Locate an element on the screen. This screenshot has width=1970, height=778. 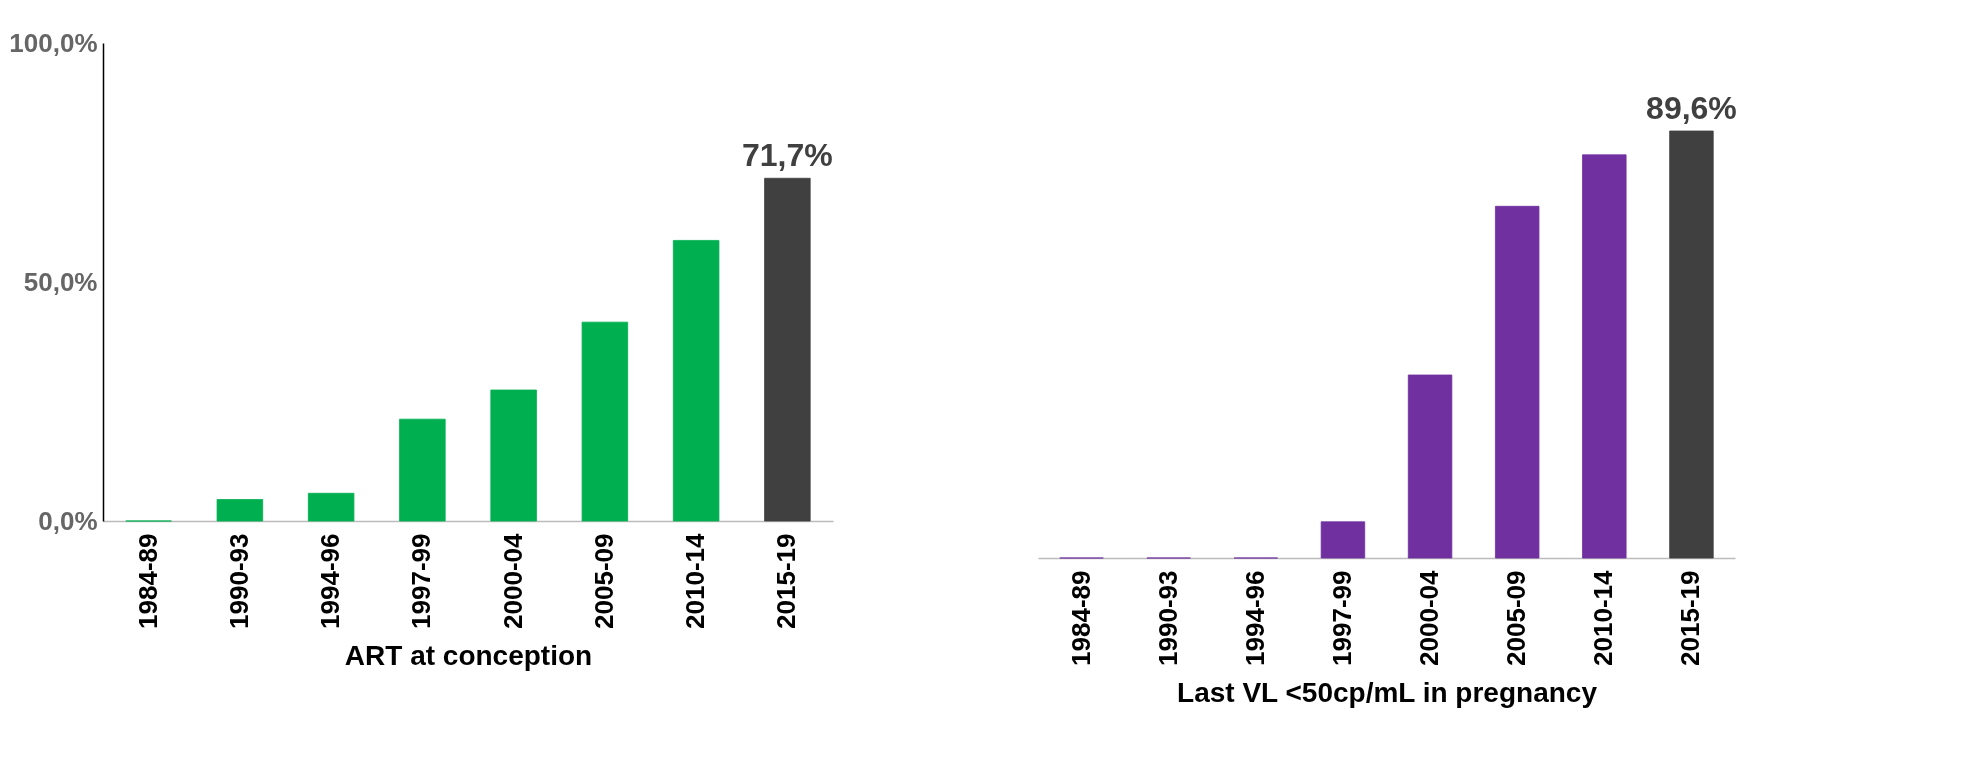
y-tick-label: 100,0% is located at coordinates (53, 42).